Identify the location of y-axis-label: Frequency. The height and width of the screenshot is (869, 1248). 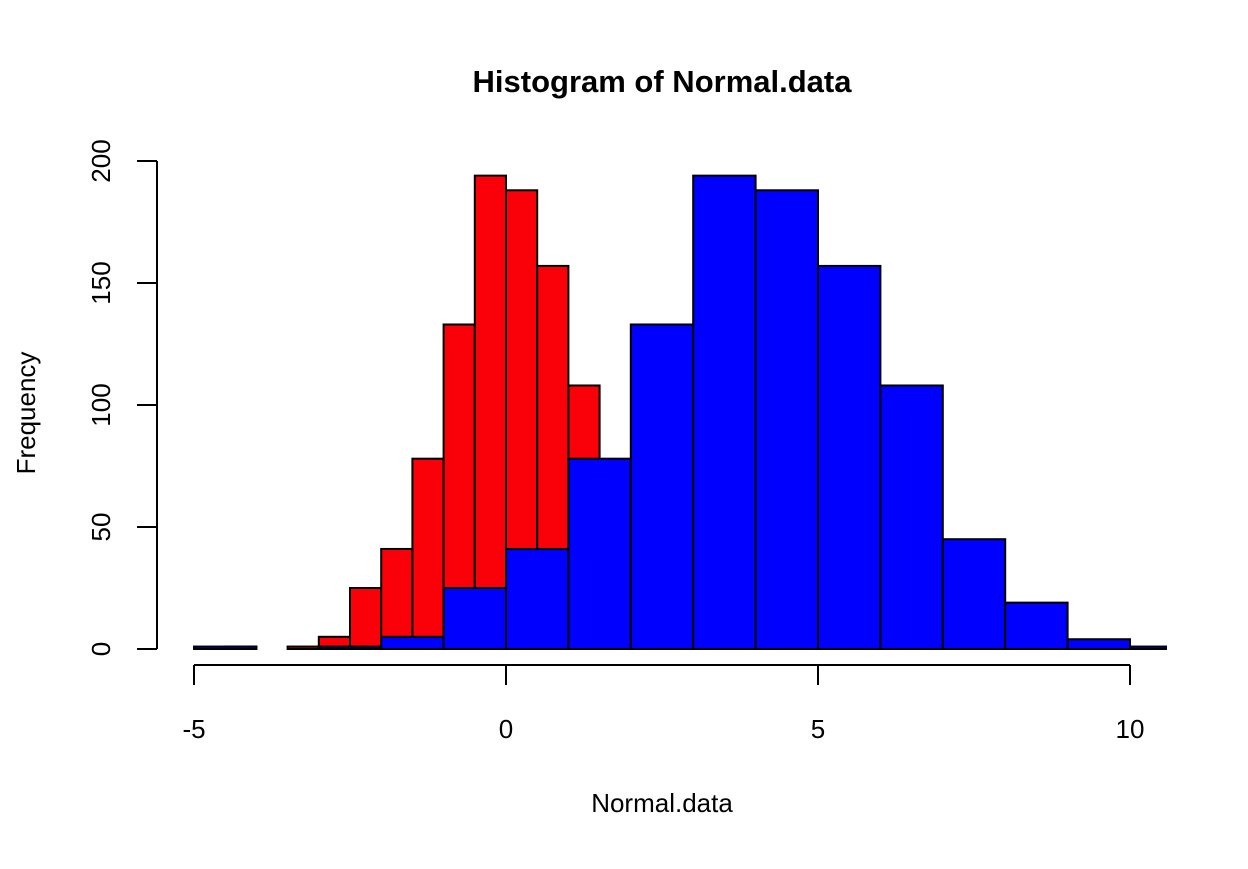
(26, 413).